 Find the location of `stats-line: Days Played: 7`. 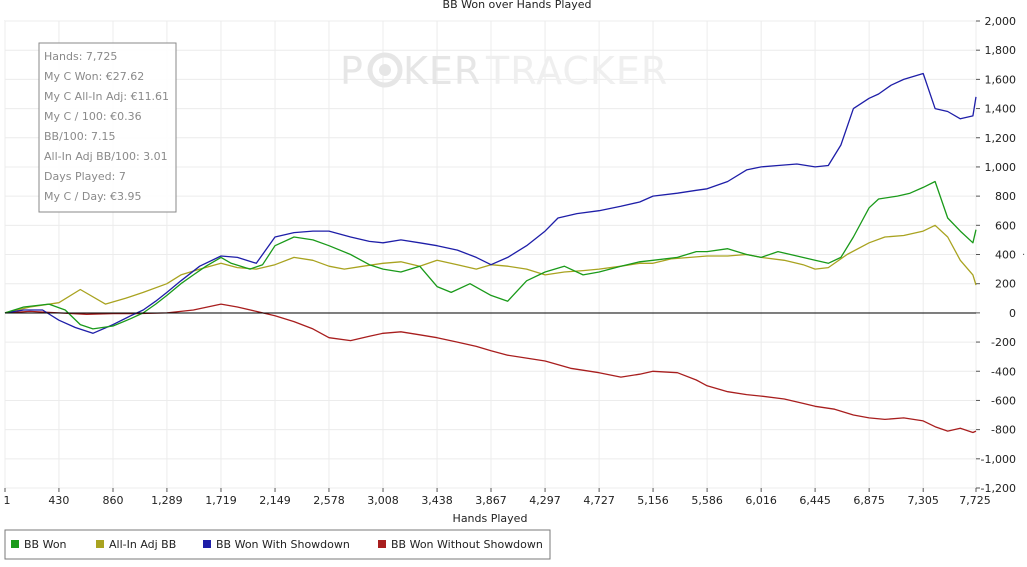

stats-line: Days Played: 7 is located at coordinates (85, 176).